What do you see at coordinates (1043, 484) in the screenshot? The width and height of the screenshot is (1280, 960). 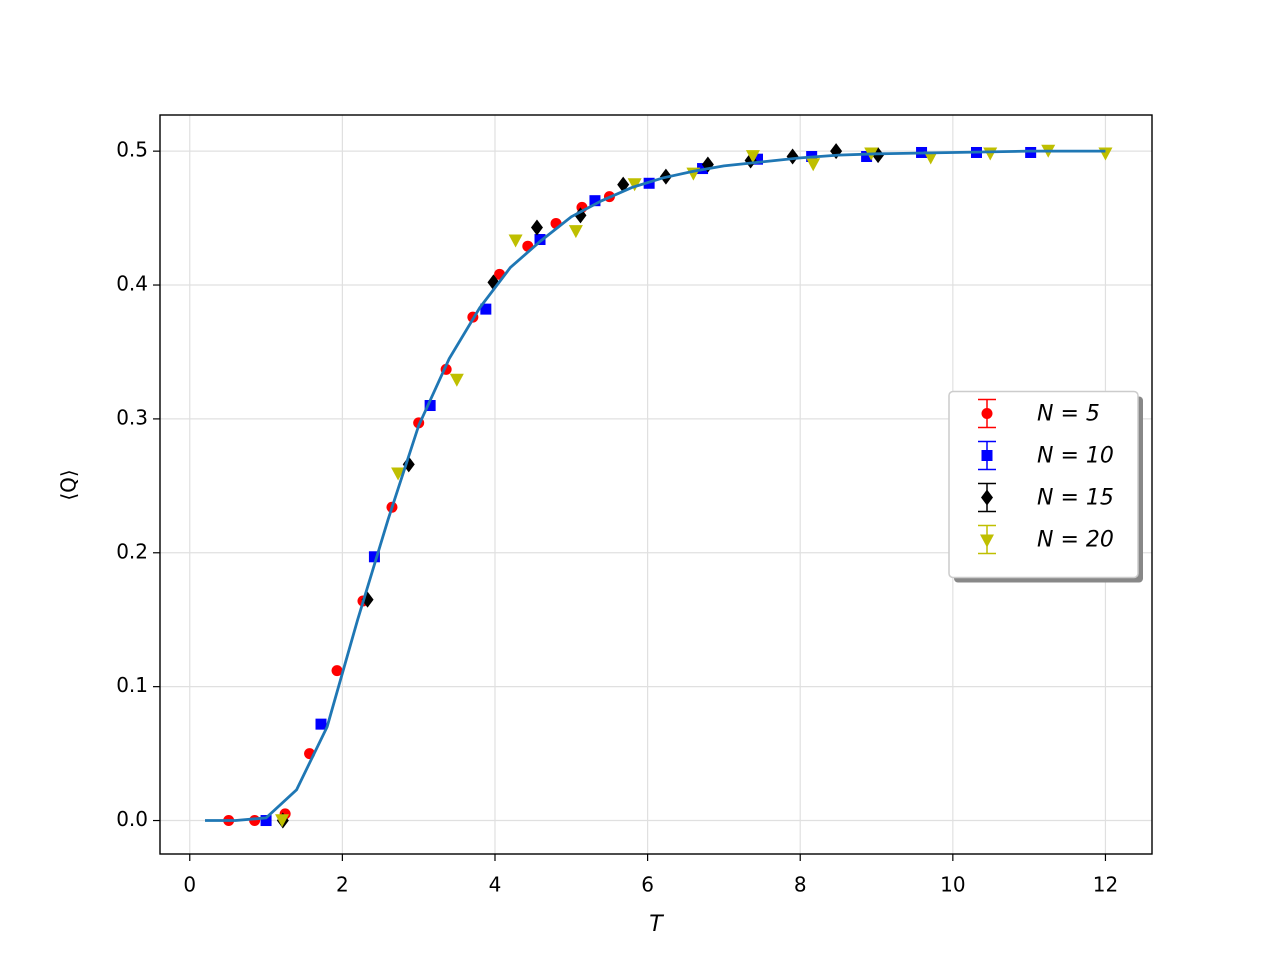 I see `legend-box` at bounding box center [1043, 484].